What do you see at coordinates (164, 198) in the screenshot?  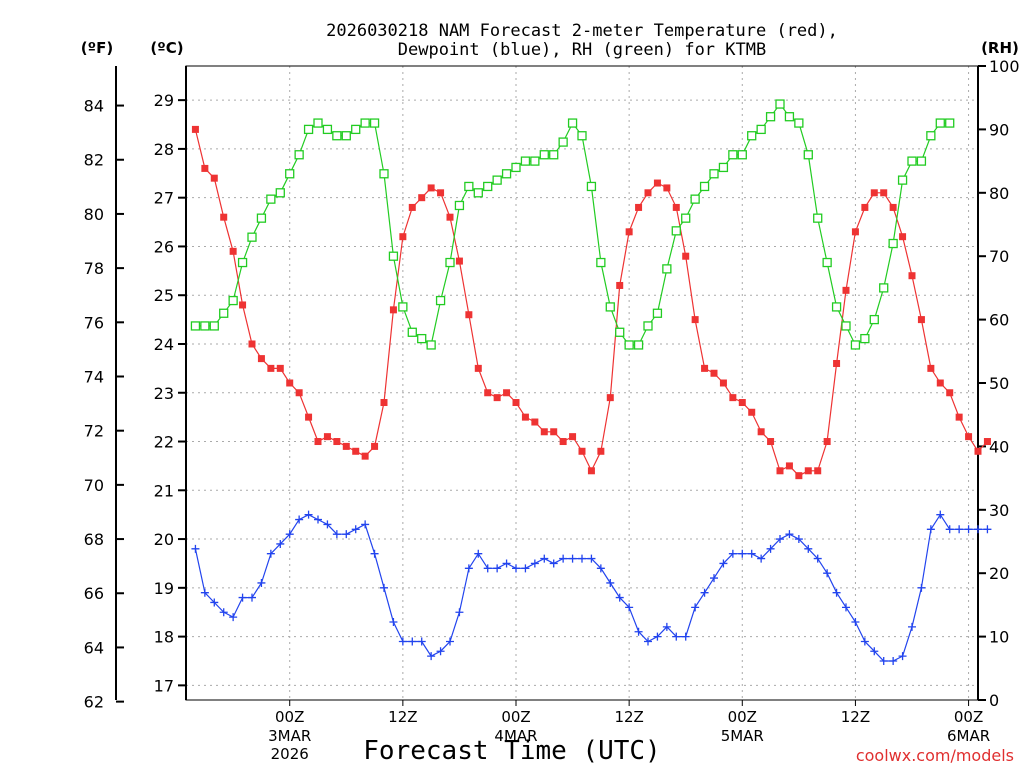 I see `celsius-tick-label: 27` at bounding box center [164, 198].